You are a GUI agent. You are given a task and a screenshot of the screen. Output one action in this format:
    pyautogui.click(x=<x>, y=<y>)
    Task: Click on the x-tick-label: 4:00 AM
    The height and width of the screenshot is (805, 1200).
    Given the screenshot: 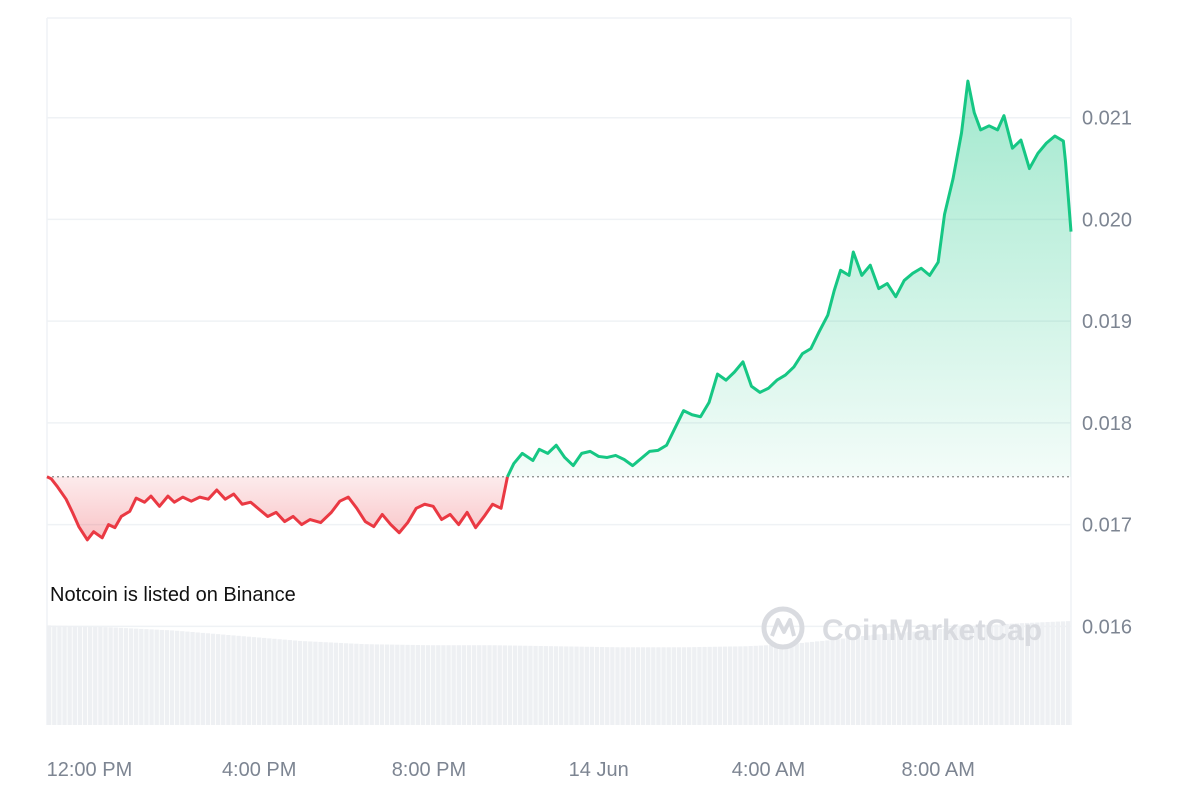 What is the action you would take?
    pyautogui.click(x=768, y=770)
    